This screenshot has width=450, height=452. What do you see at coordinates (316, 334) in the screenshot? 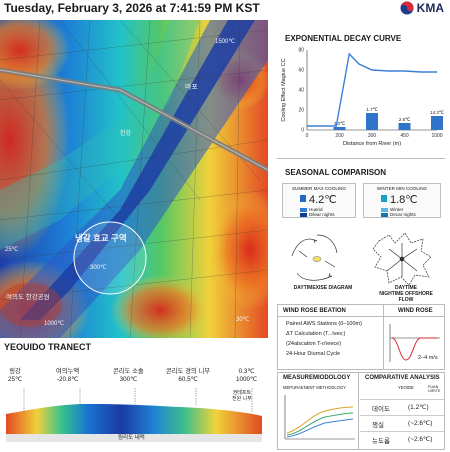
I see `windrose-line: ΔT Calculation (T...lves;)` at bounding box center [316, 334].